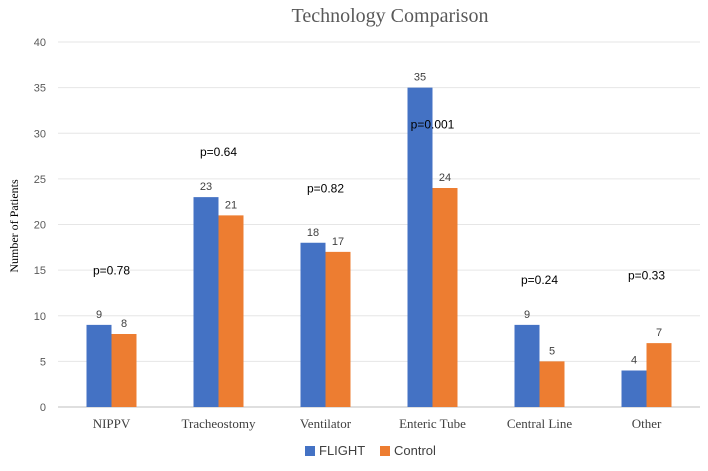  Describe the element at coordinates (433, 125) in the screenshot. I see `p-value-label: p=0.001` at that location.